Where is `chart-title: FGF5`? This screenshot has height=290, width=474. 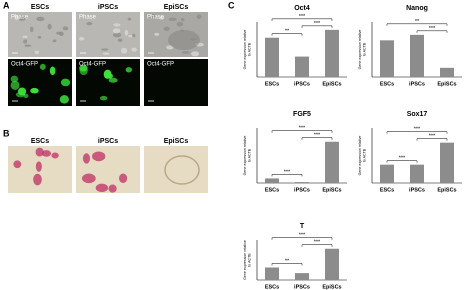
chart-title: FGF5 is located at coordinates (302, 114).